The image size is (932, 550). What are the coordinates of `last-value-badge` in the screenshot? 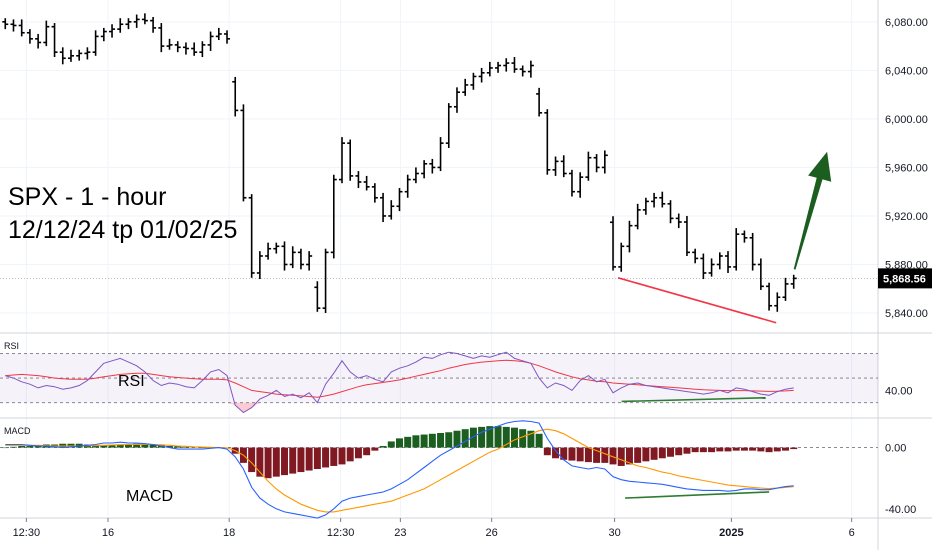 It's located at (905, 278).